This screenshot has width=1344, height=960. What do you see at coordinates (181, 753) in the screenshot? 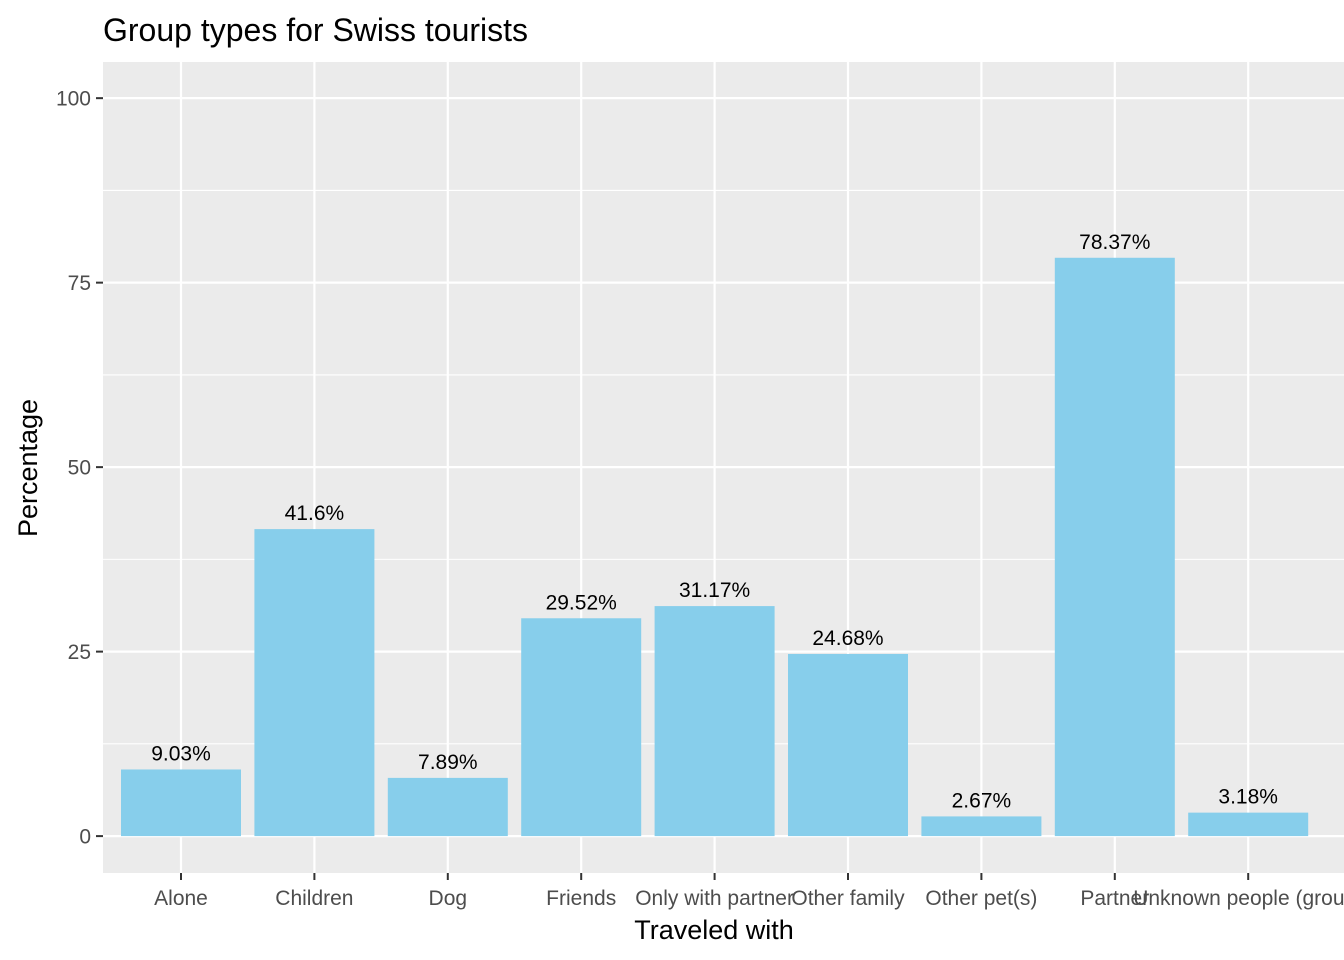
I see `bar-value-label: 9.03%` at bounding box center [181, 753].